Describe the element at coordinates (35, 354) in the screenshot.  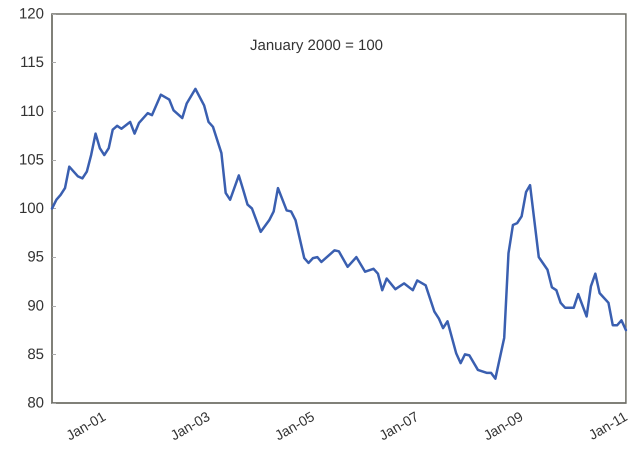
I see `y-tick-label: 85` at that location.